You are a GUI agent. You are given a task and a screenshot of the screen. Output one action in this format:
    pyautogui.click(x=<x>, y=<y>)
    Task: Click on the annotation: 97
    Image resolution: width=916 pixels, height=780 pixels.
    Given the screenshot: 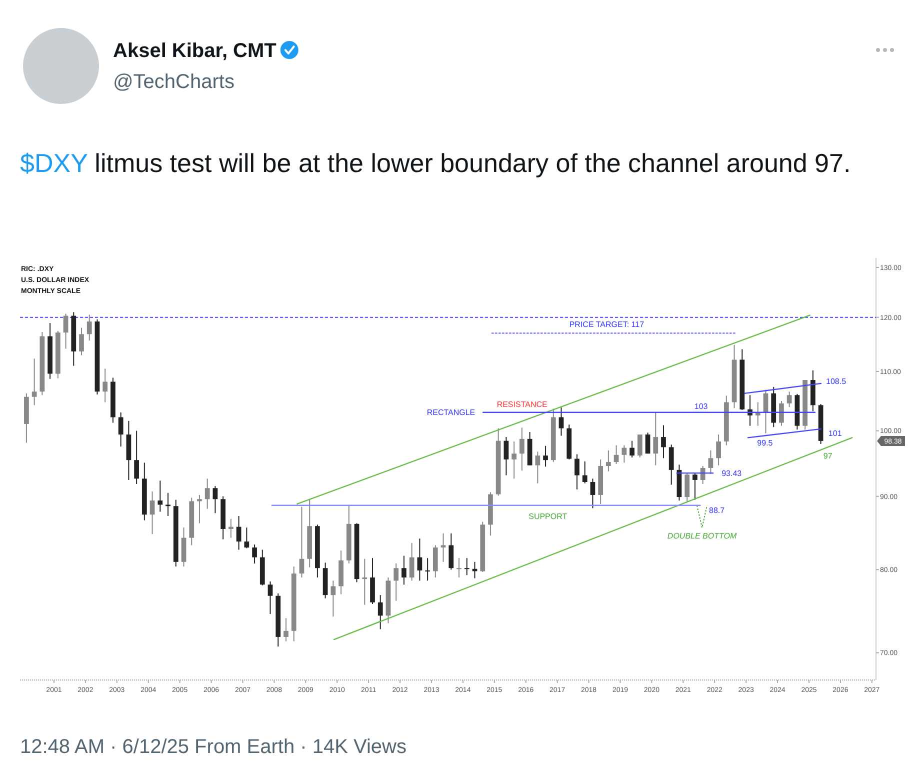 What is the action you would take?
    pyautogui.click(x=828, y=455)
    